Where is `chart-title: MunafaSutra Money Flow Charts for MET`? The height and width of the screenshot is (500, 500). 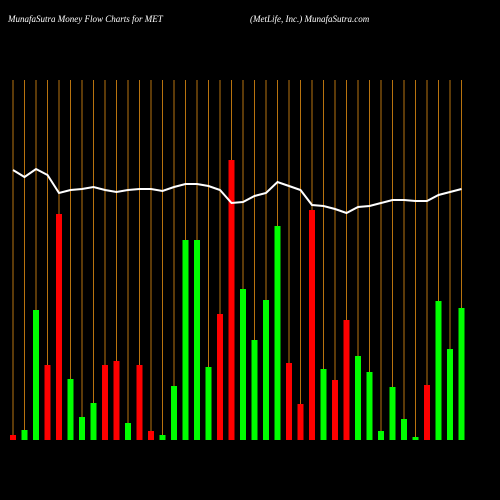
chart-title: MunafaSutra Money Flow Charts for MET is located at coordinates (85, 19).